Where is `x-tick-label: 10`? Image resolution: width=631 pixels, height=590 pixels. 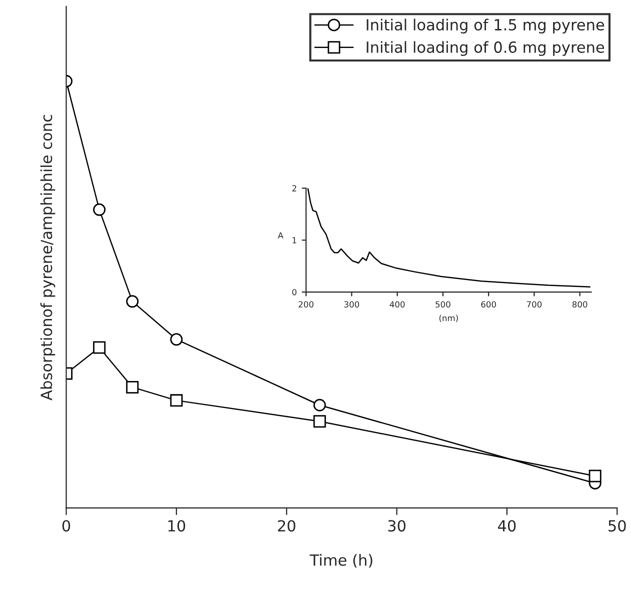
x-tick-label: 10 is located at coordinates (177, 526).